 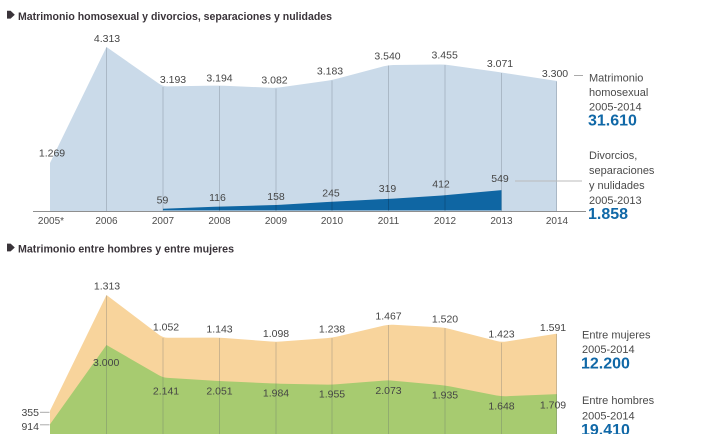 What do you see at coordinates (166, 328) in the screenshot?
I see `svg-text: 1.052` at bounding box center [166, 328].